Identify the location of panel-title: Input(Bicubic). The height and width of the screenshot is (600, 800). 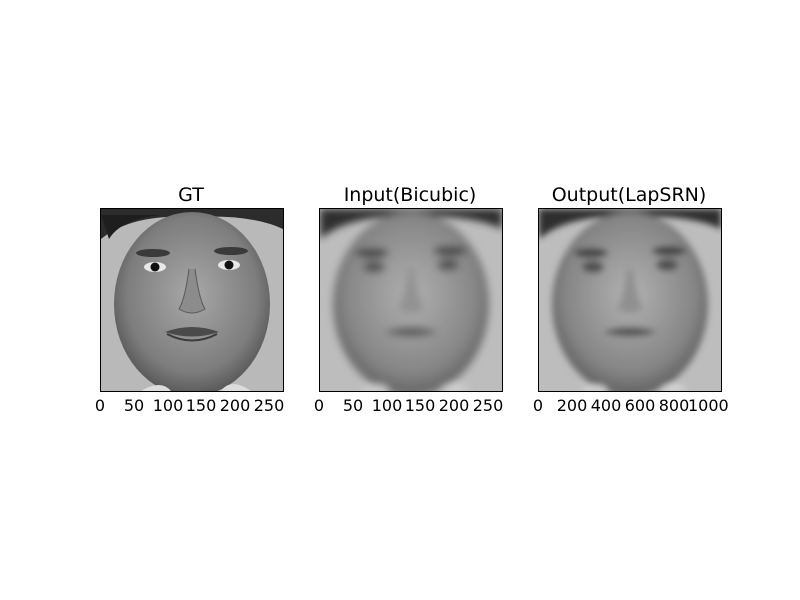
(410, 195).